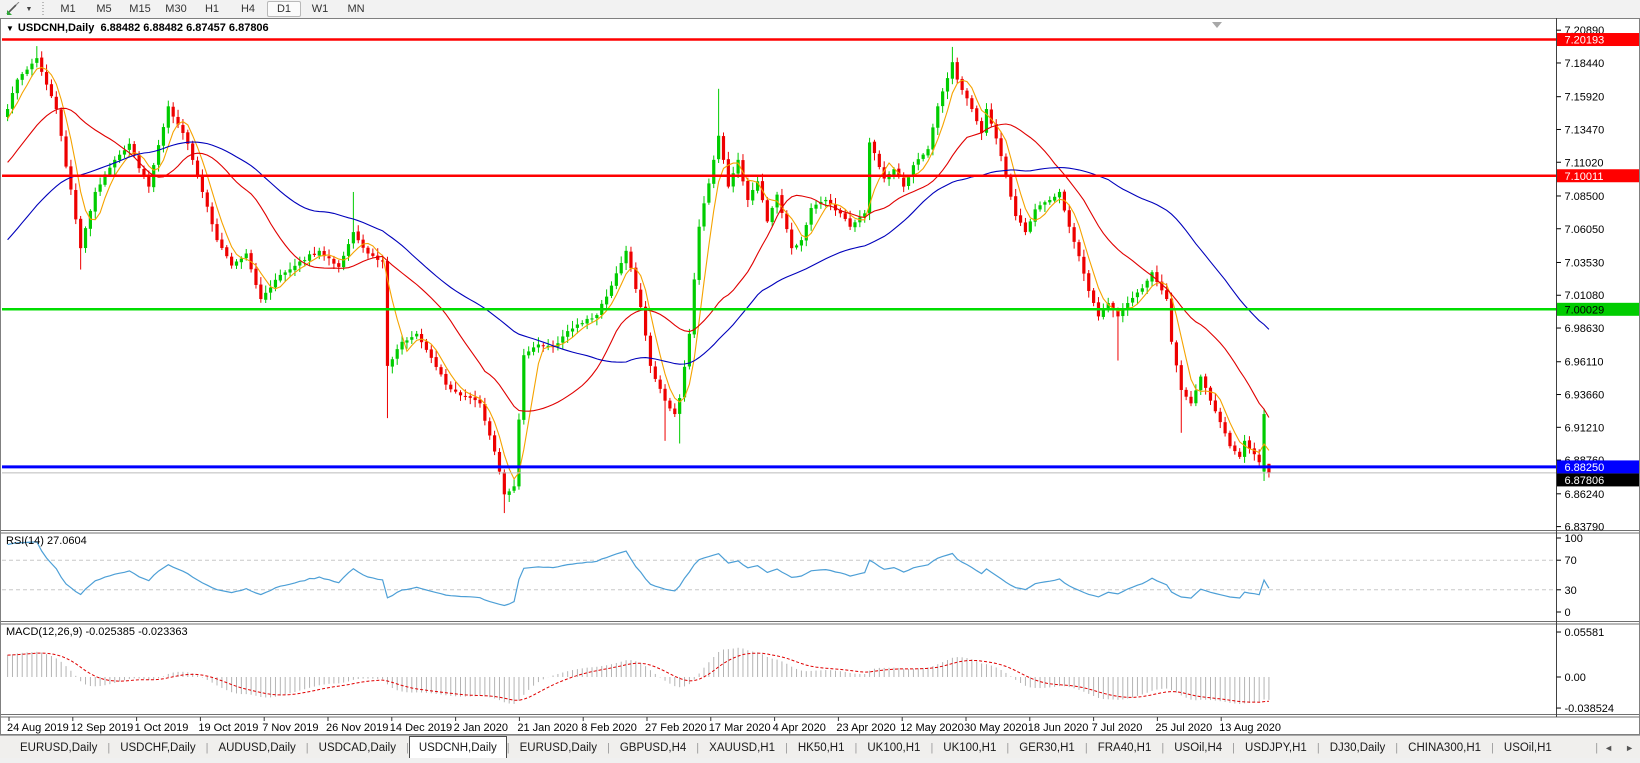 The image size is (1640, 763). What do you see at coordinates (257, 747) in the screenshot?
I see `tab-audusd-daily: AUDUSD,Daily` at bounding box center [257, 747].